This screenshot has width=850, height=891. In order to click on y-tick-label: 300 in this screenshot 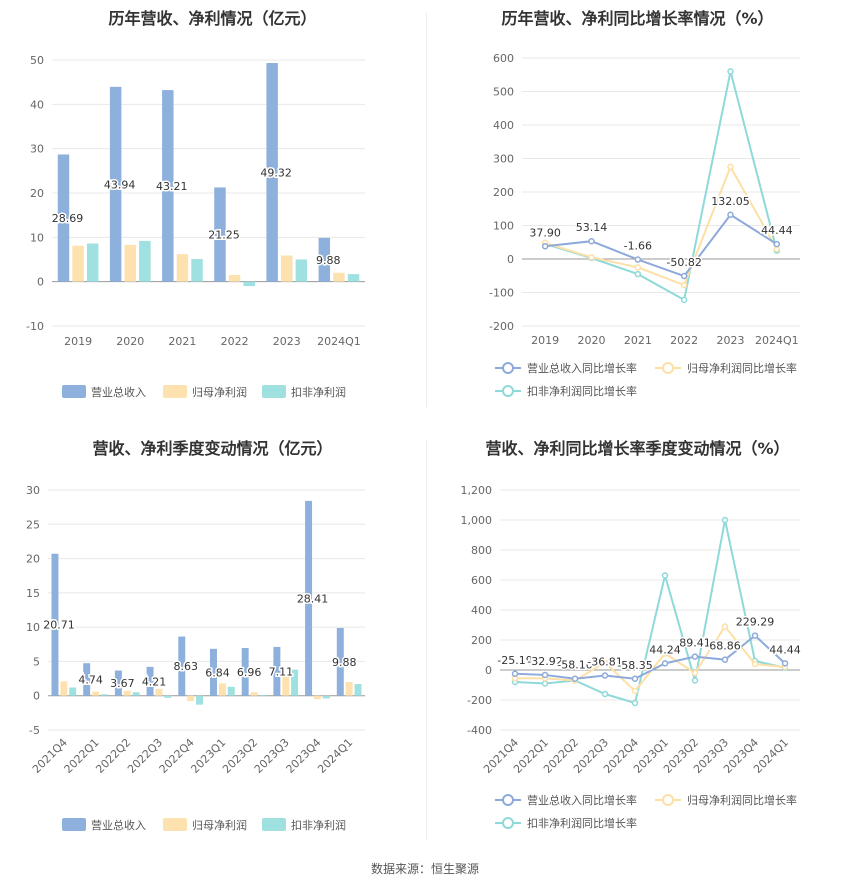, I will do `click(503, 159)`.